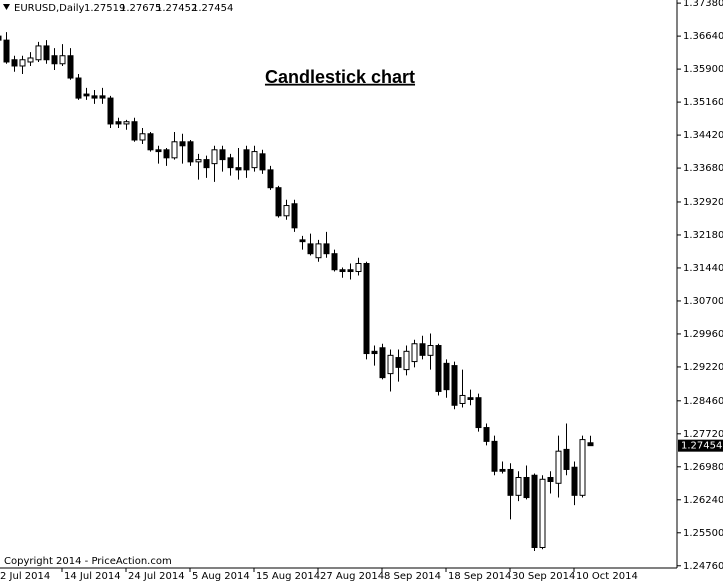  Describe the element at coordinates (176, 8) in the screenshot. I see `header-low: 1.27452` at that location.